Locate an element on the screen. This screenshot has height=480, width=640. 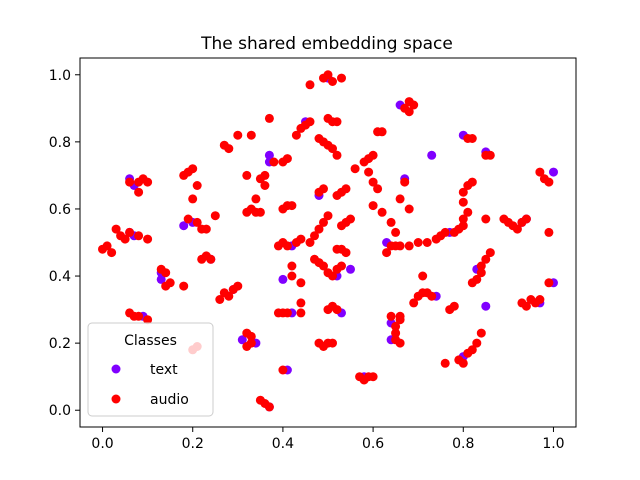
x-tick-label: 0.4 is located at coordinates (283, 444).